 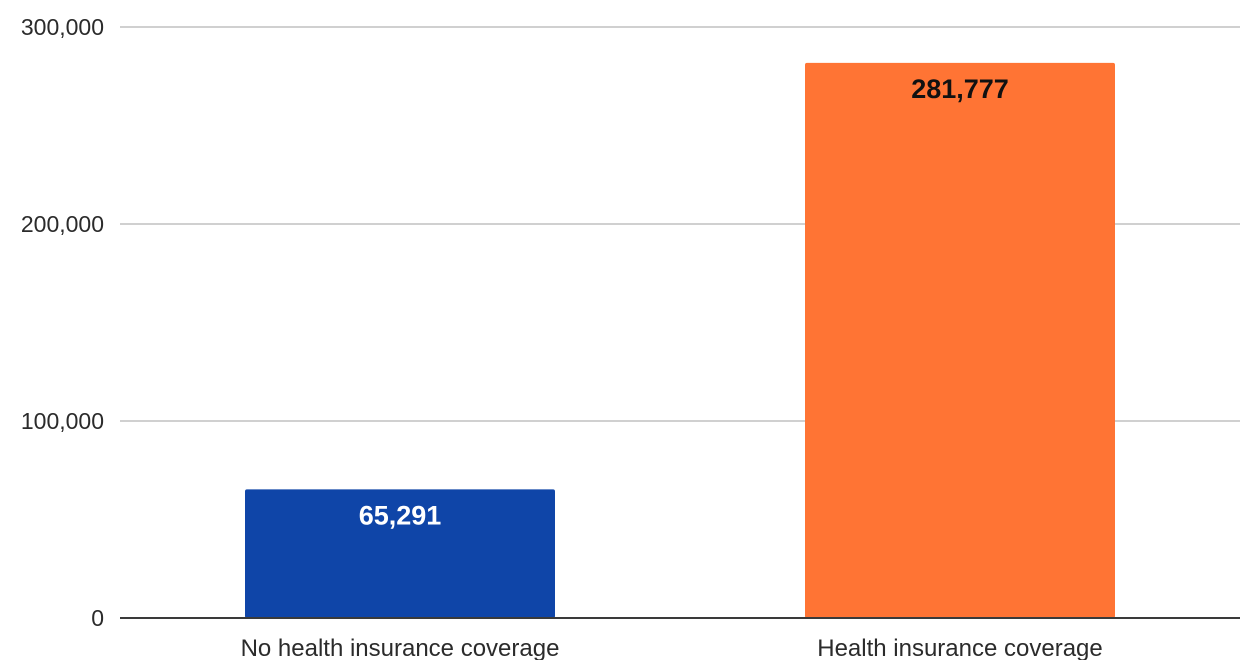 I want to click on x-category-label: No health insurance coverage, so click(x=400, y=647).